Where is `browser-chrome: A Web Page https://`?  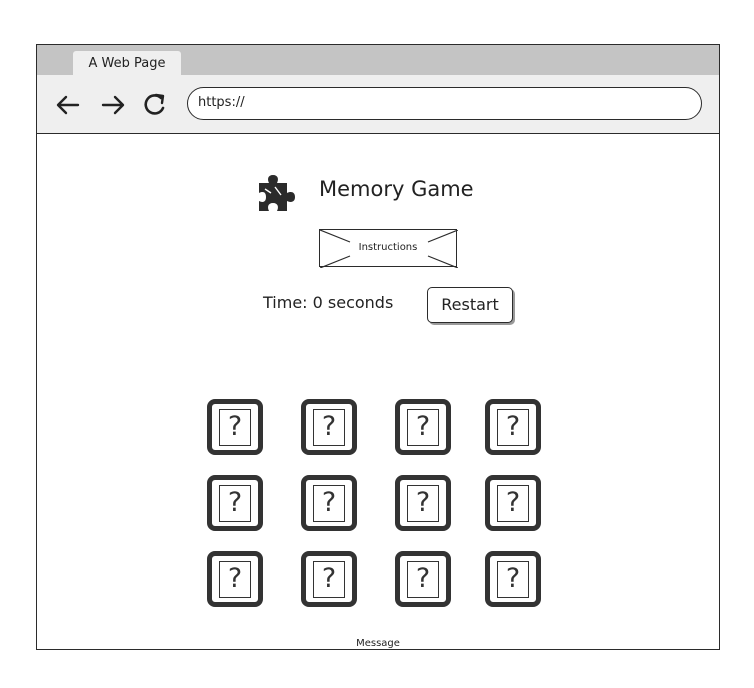 browser-chrome: A Web Page https:// is located at coordinates (378, 89).